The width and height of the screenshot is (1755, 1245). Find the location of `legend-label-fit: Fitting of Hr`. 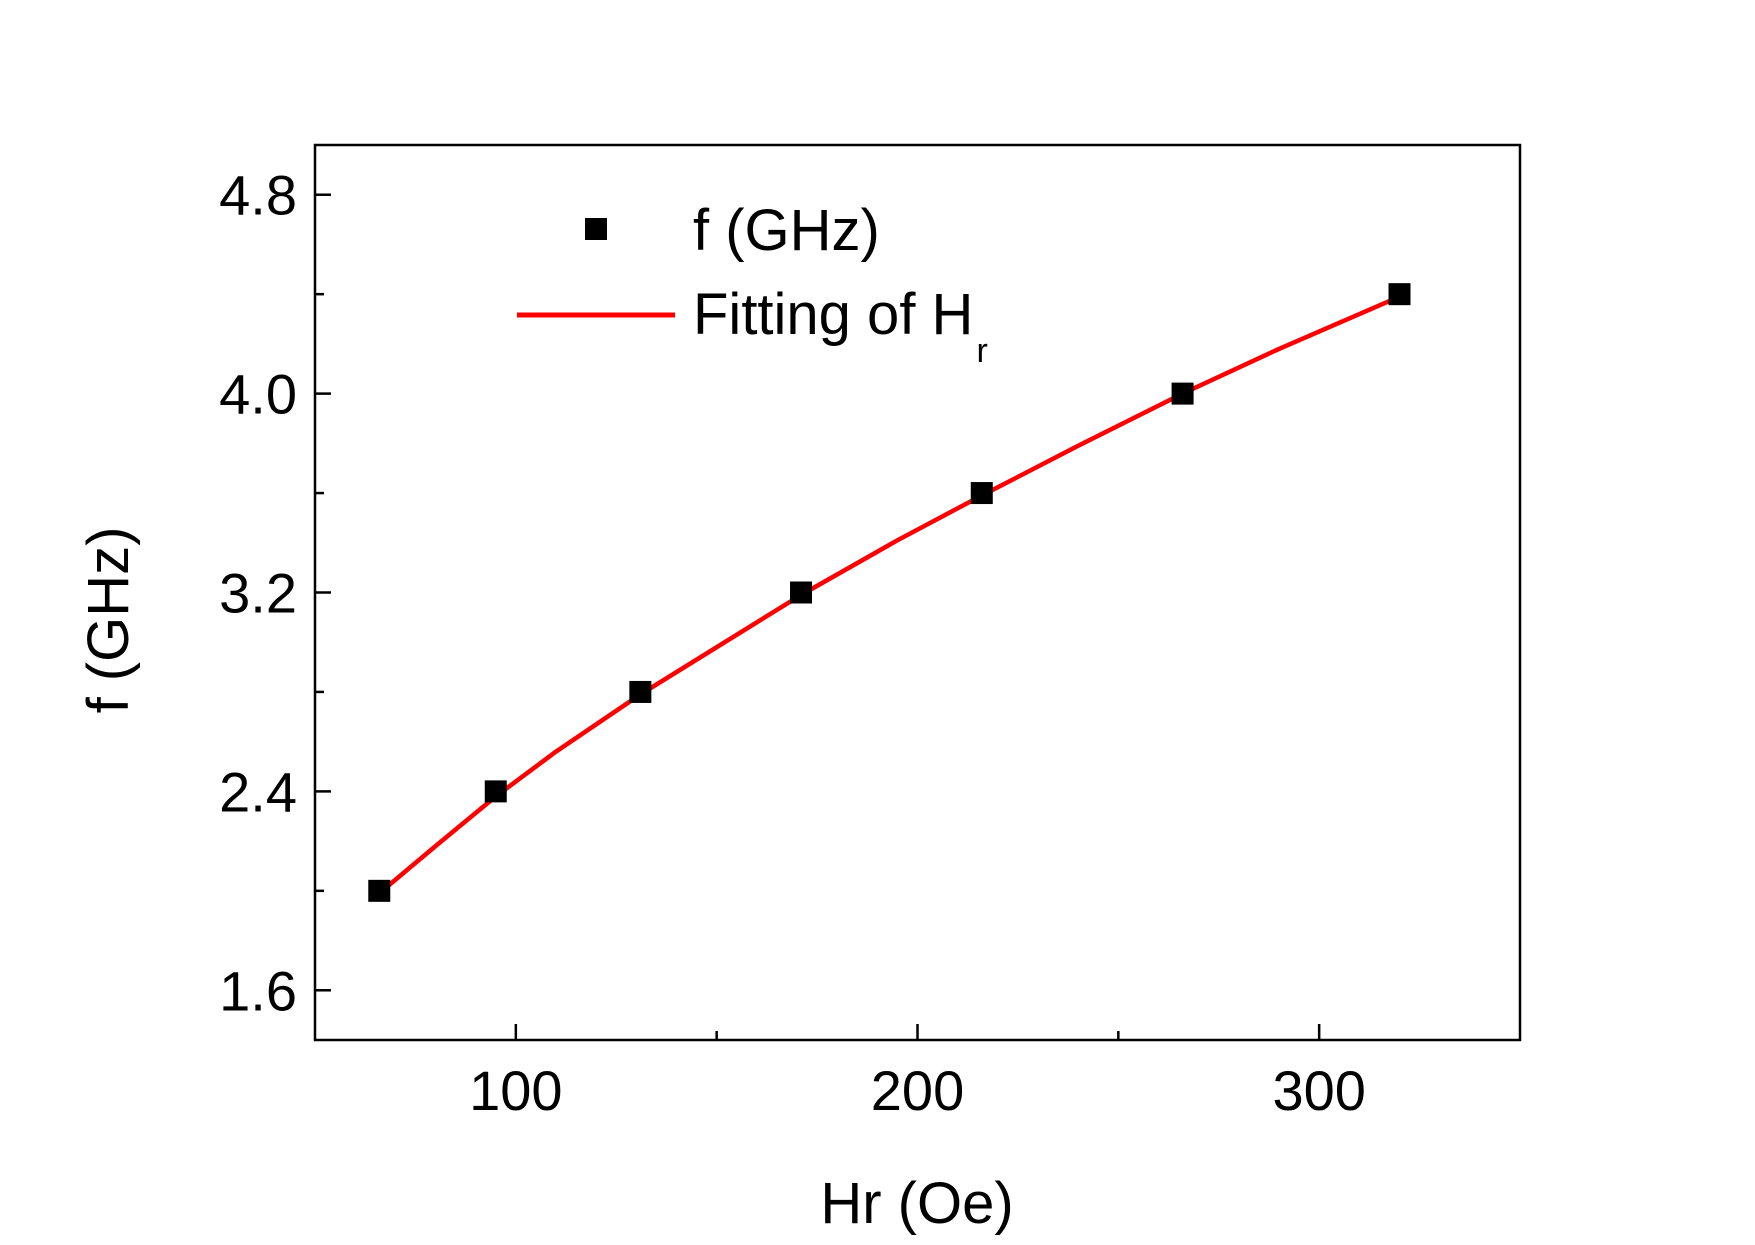

legend-label-fit: Fitting of Hr is located at coordinates (840, 326).